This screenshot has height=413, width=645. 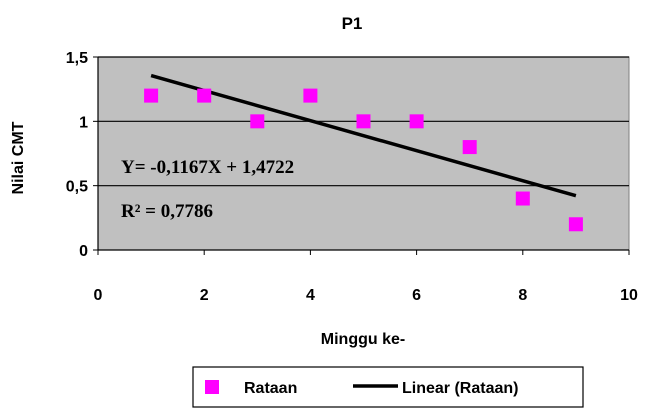 What do you see at coordinates (416, 295) in the screenshot?
I see `x-tick-label: 6` at bounding box center [416, 295].